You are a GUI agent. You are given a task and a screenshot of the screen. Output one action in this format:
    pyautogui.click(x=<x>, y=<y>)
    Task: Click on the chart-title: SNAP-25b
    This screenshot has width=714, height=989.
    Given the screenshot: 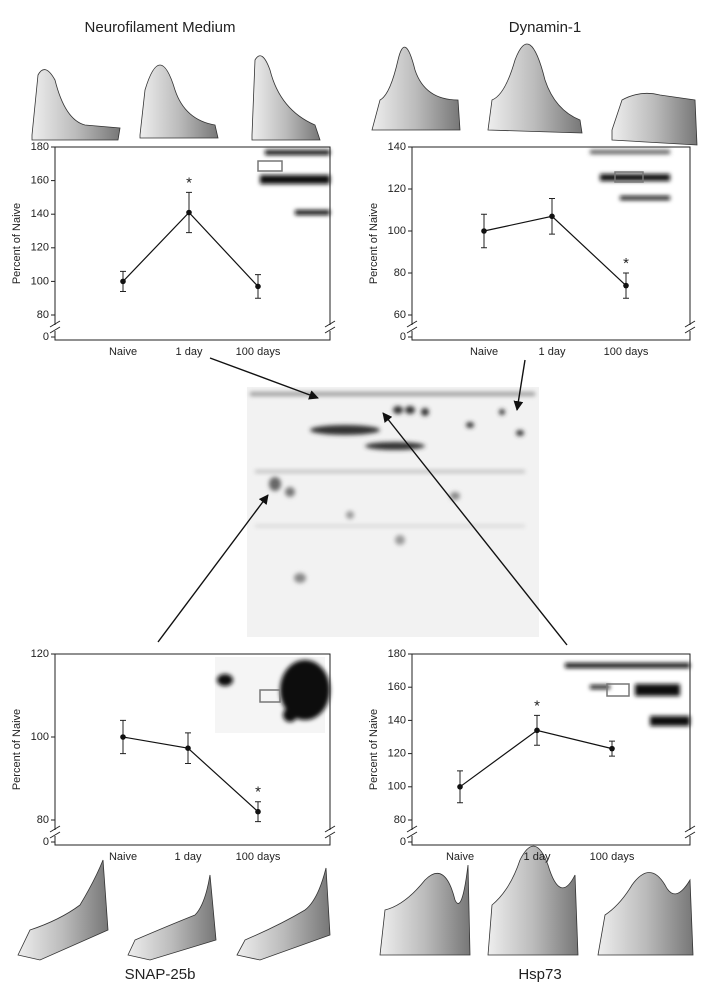 What is the action you would take?
    pyautogui.click(x=160, y=974)
    